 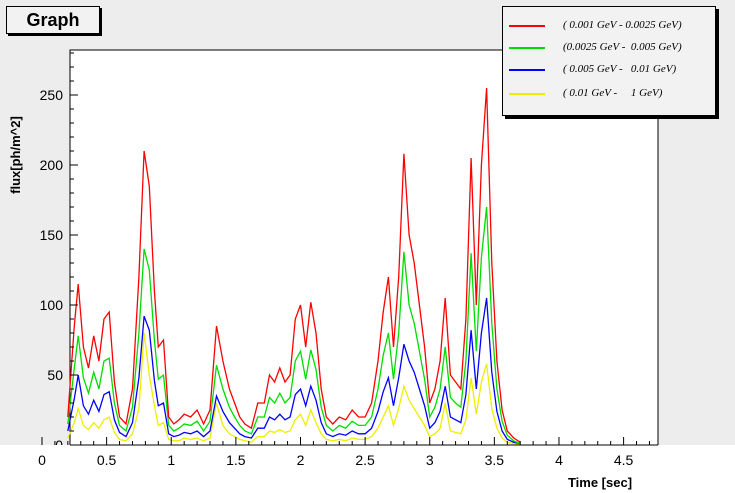 I want to click on xaxis-strip, so click(x=367, y=469).